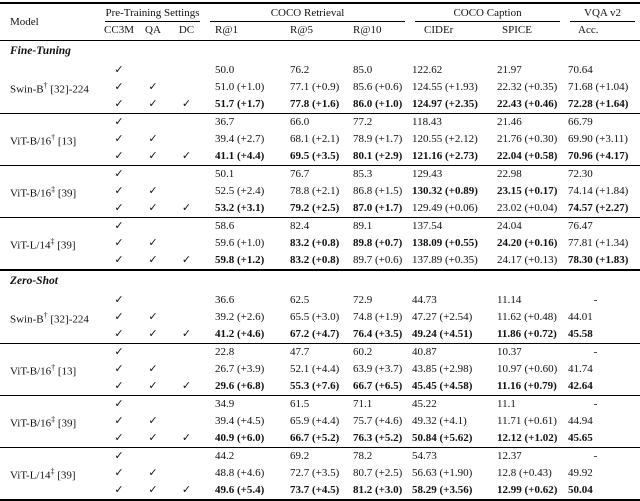 The width and height of the screenshot is (640, 501). I want to click on column-header-model: Model, so click(50, 22).